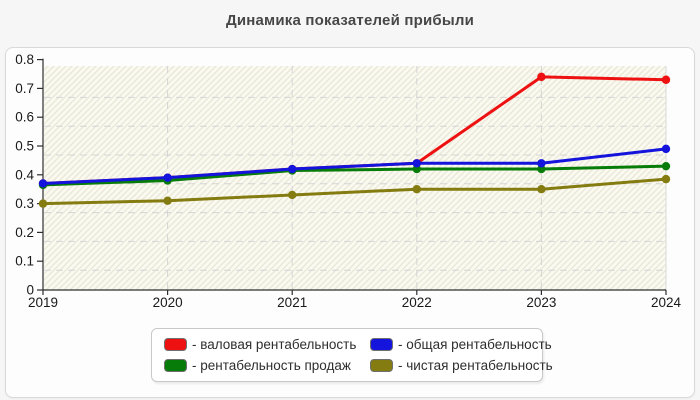 This screenshot has width=700, height=400. What do you see at coordinates (274, 344) in the screenshot?
I see `legend-label: - валовая рентабельность` at bounding box center [274, 344].